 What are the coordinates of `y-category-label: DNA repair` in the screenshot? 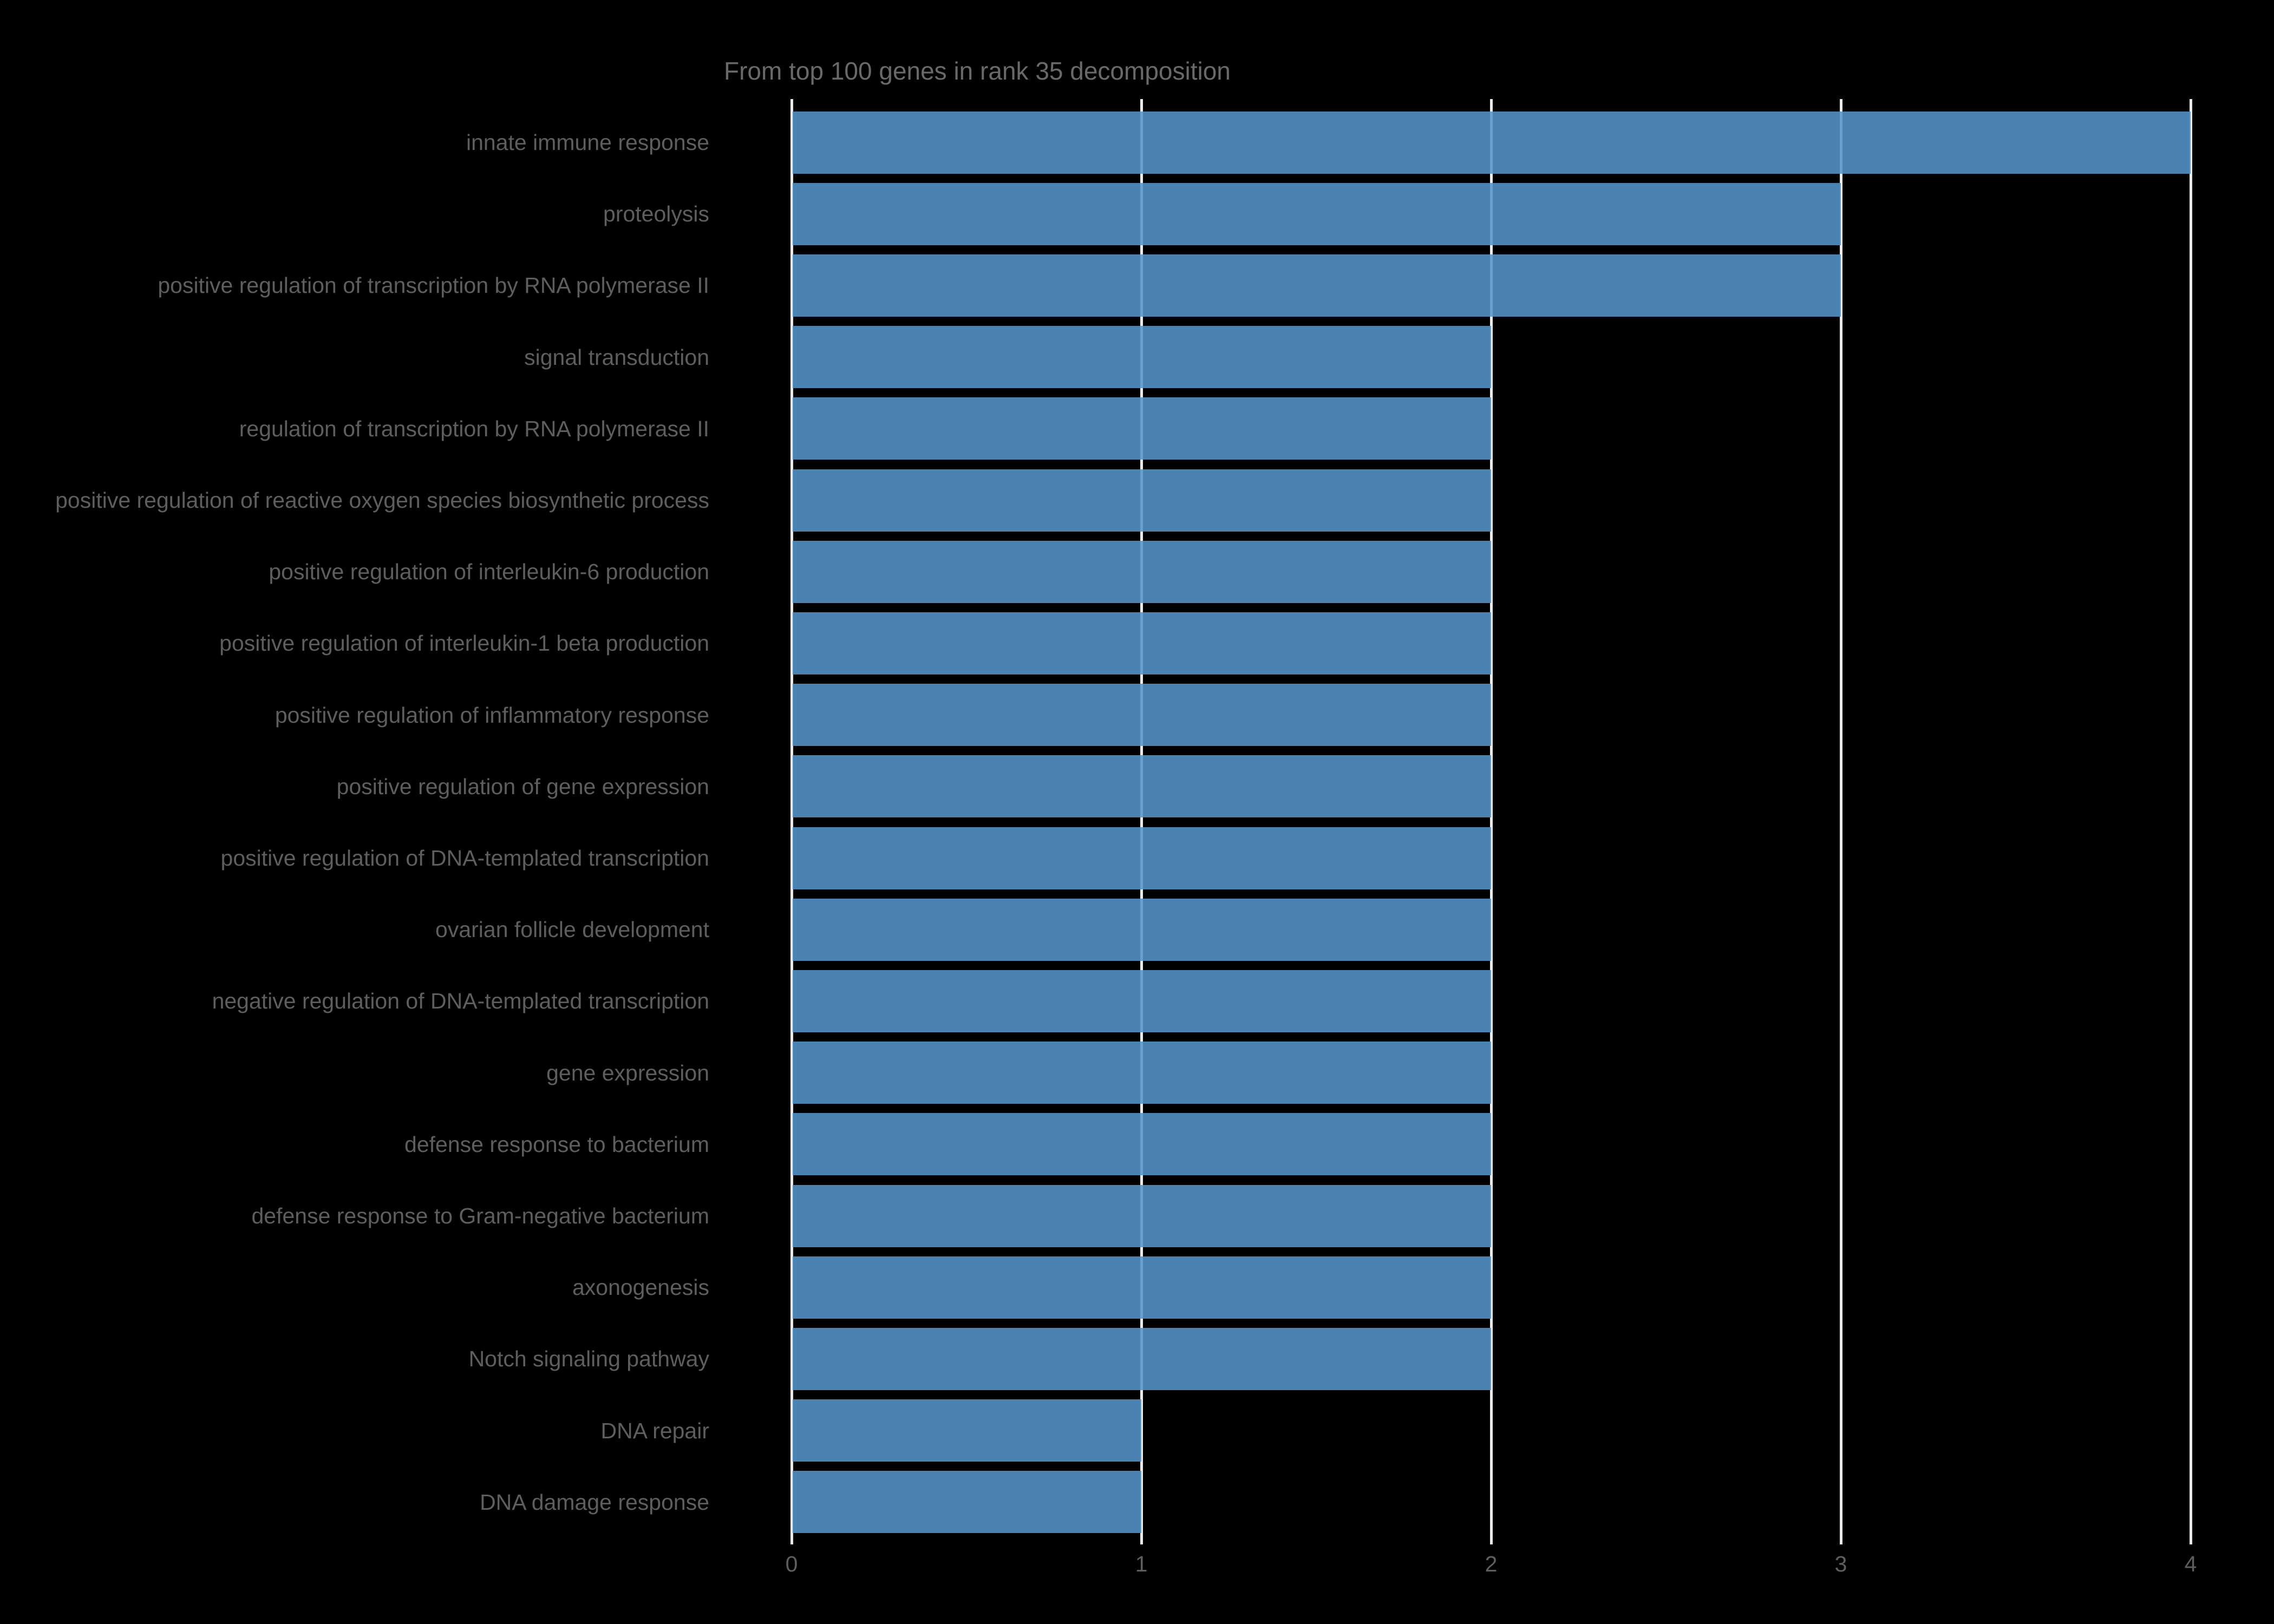 It's located at (655, 1431).